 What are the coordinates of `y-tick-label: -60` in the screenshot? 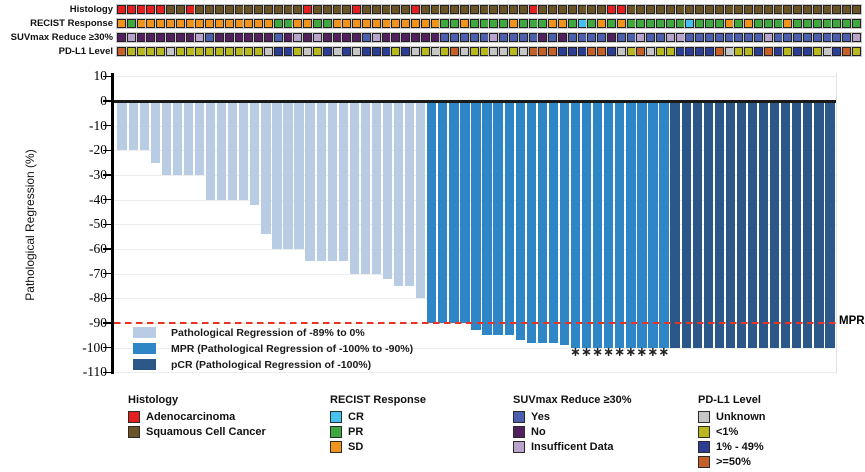 It's located at (98, 248).